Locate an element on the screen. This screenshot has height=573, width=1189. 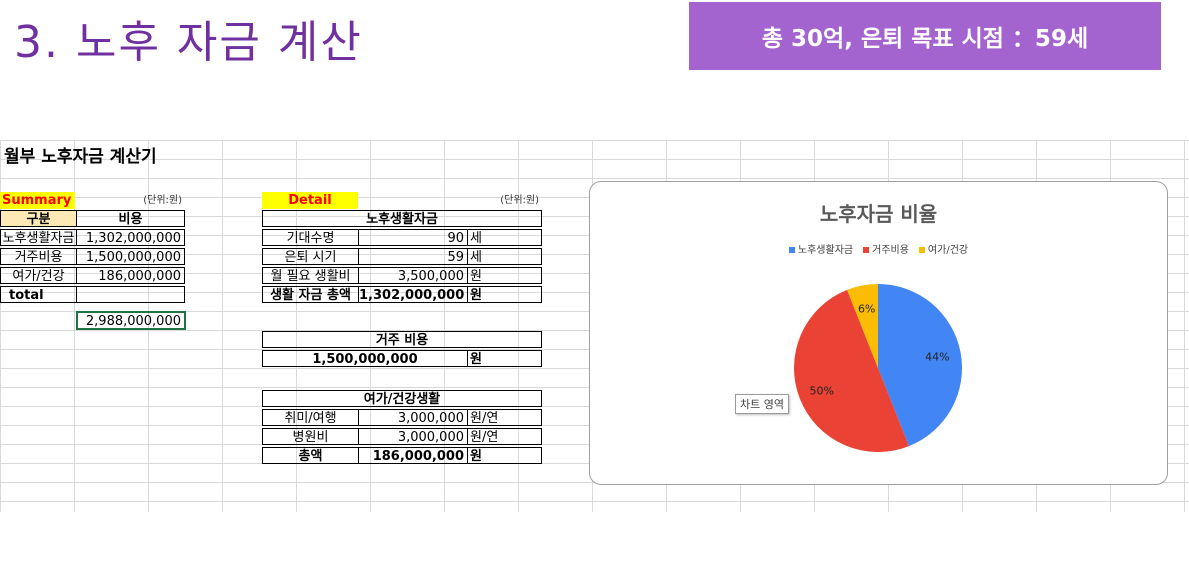
legend-item: 거주비용 is located at coordinates (886, 248).